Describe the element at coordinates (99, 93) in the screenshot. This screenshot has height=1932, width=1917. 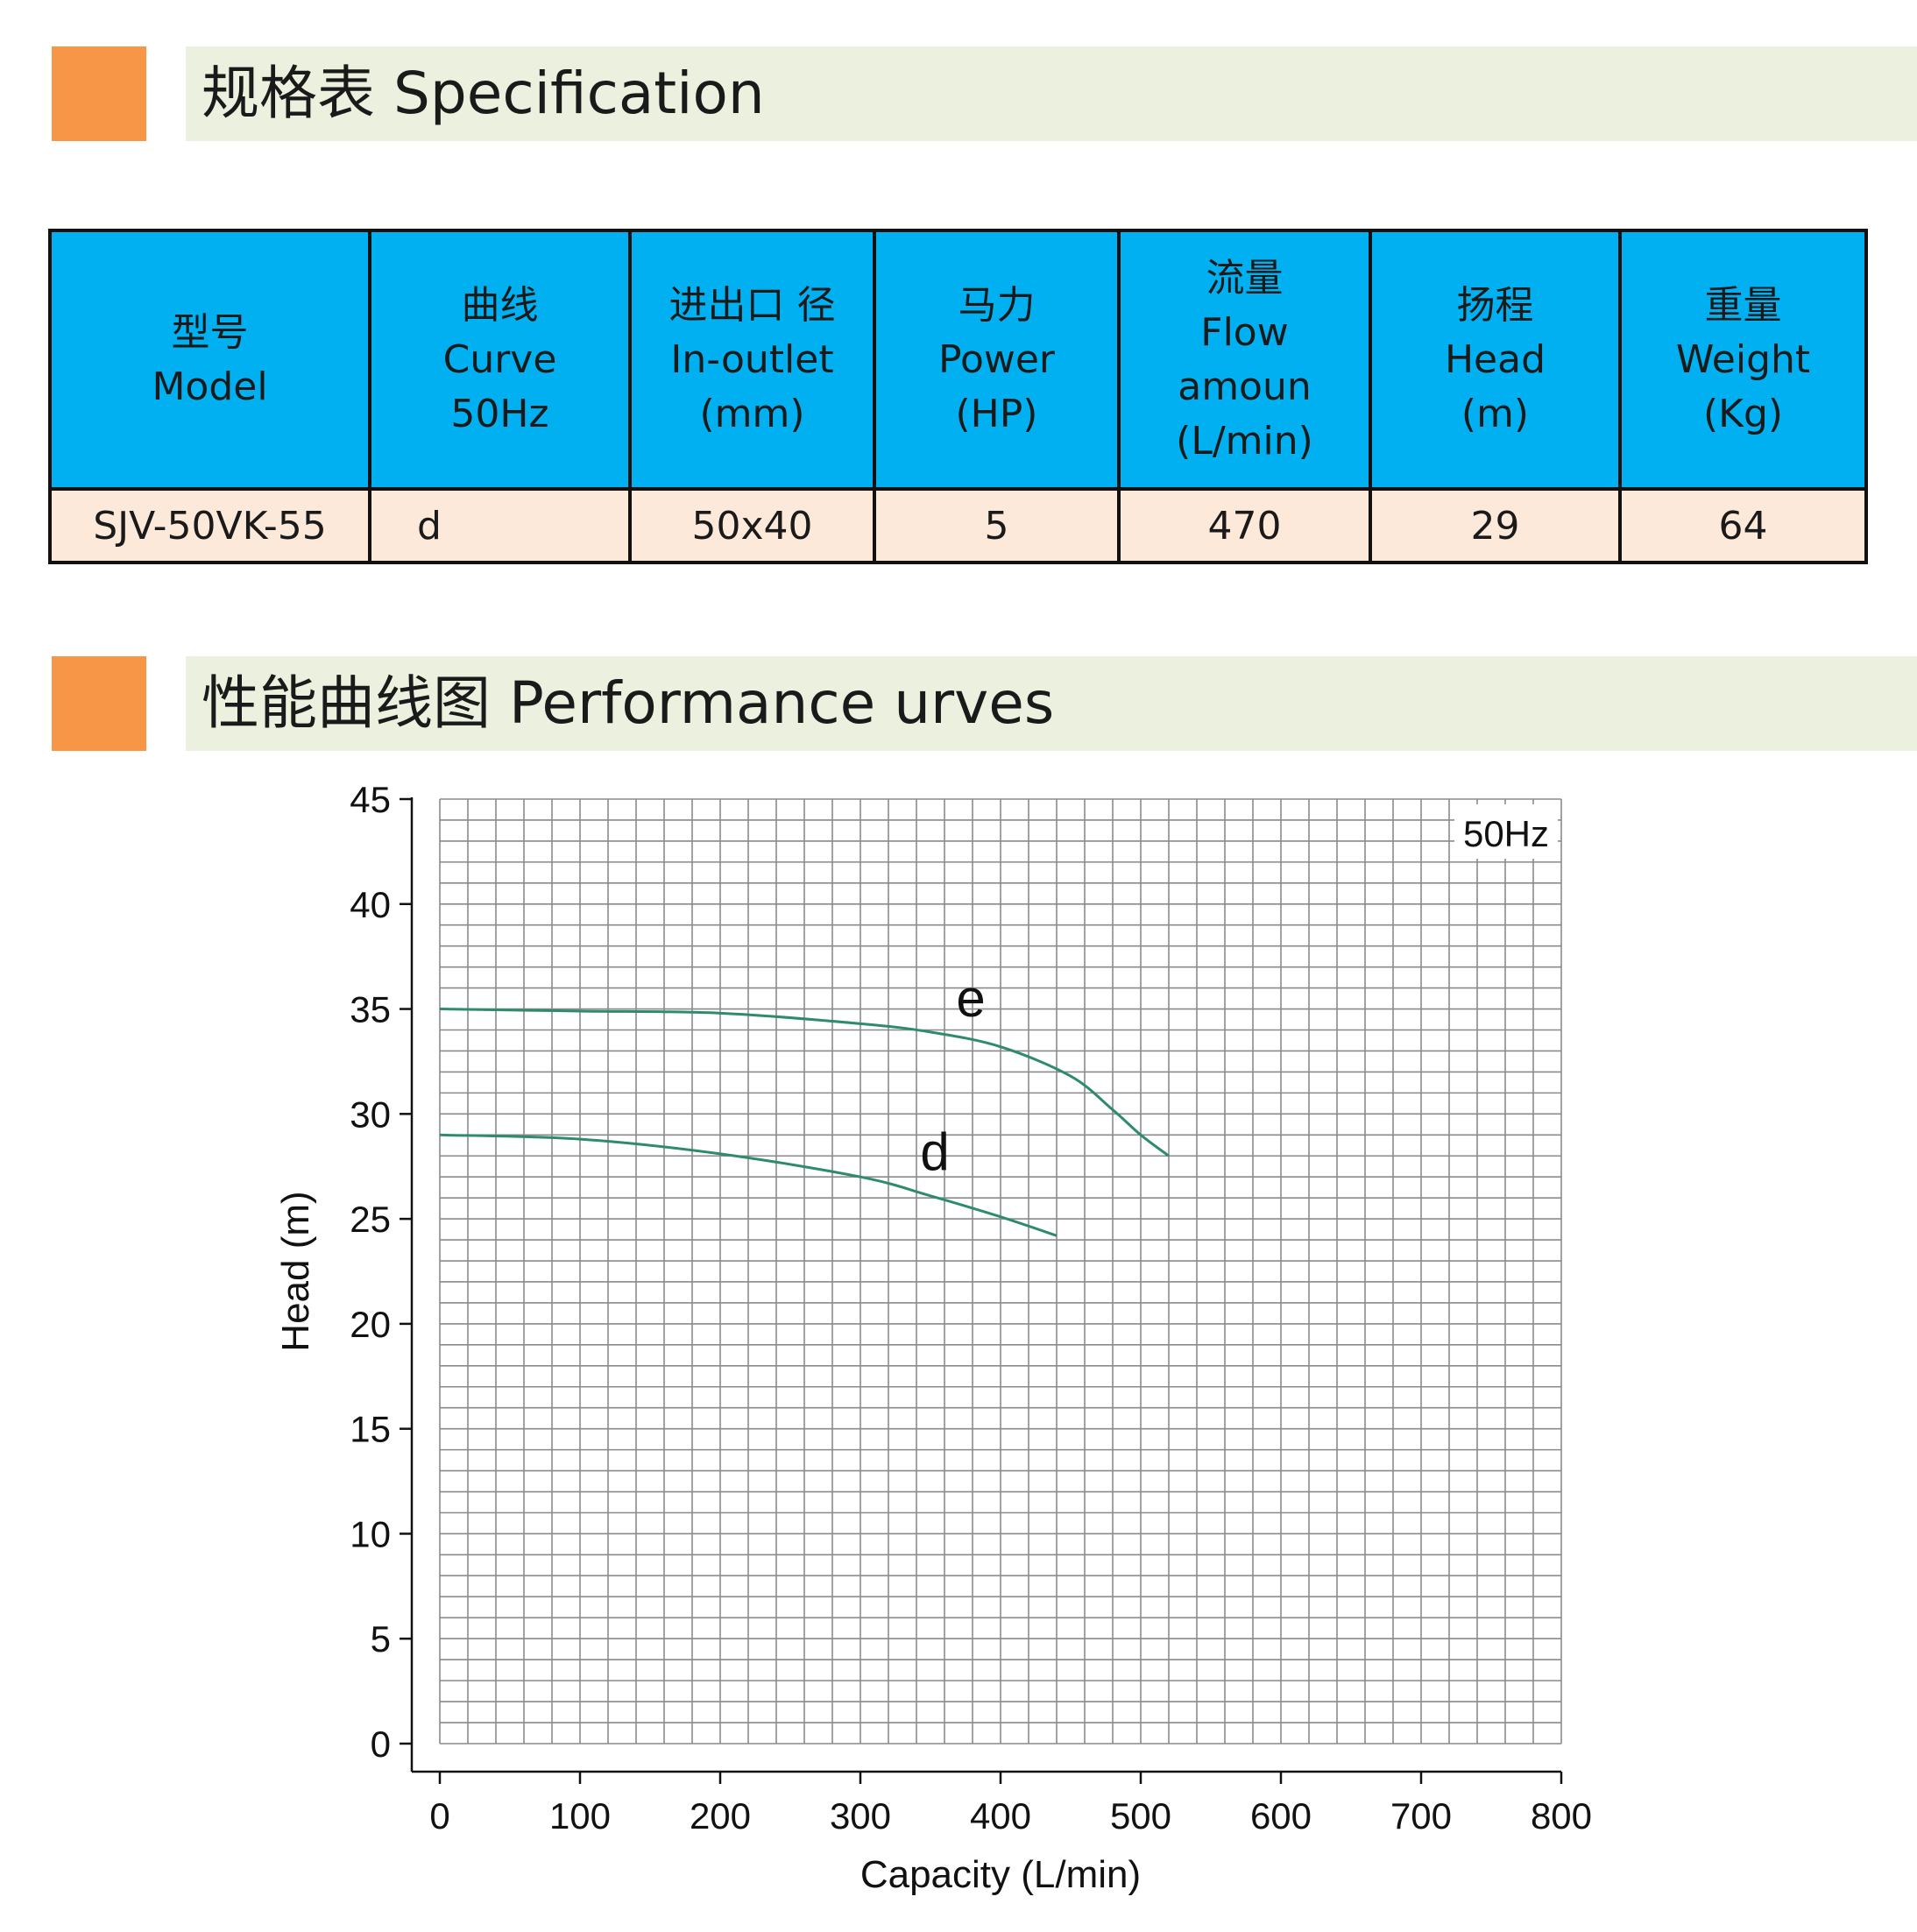
I see `spec-section-marker` at that location.